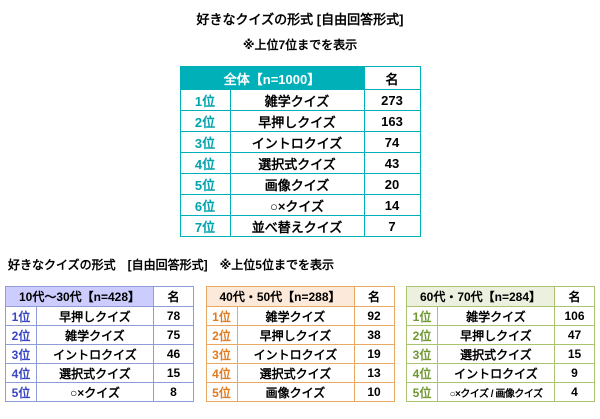 The height and width of the screenshot is (419, 600). Describe the element at coordinates (574, 335) in the screenshot. I see `value-cell: 47` at that location.